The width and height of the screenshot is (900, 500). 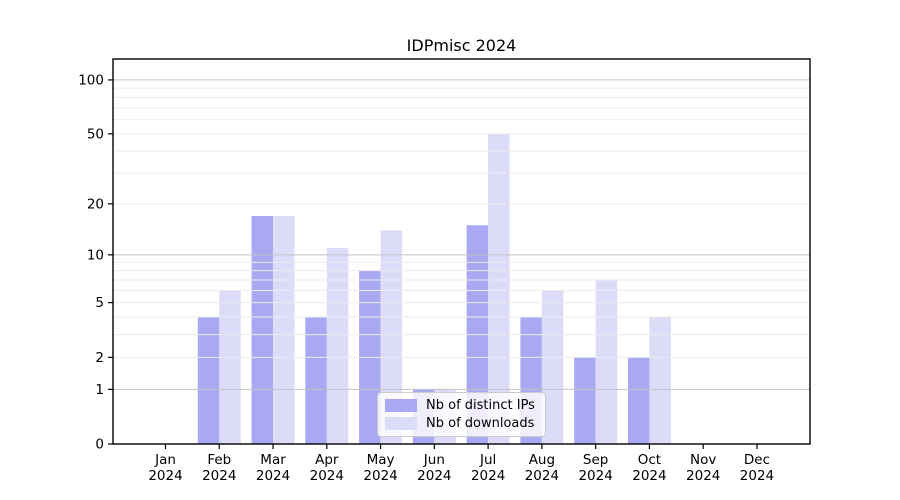 What do you see at coordinates (703, 460) in the screenshot?
I see `x-tick-label-month: Nov` at bounding box center [703, 460].